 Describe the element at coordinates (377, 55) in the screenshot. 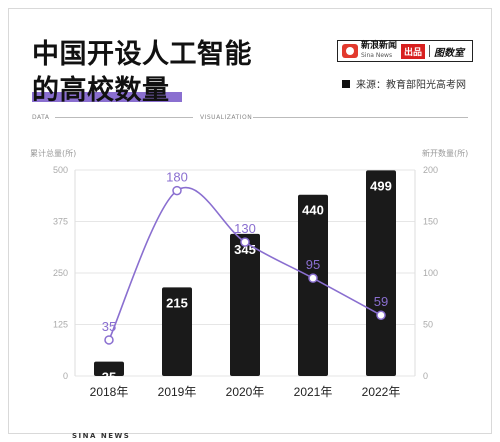

I see `brand-name-en: Sina News` at that location.